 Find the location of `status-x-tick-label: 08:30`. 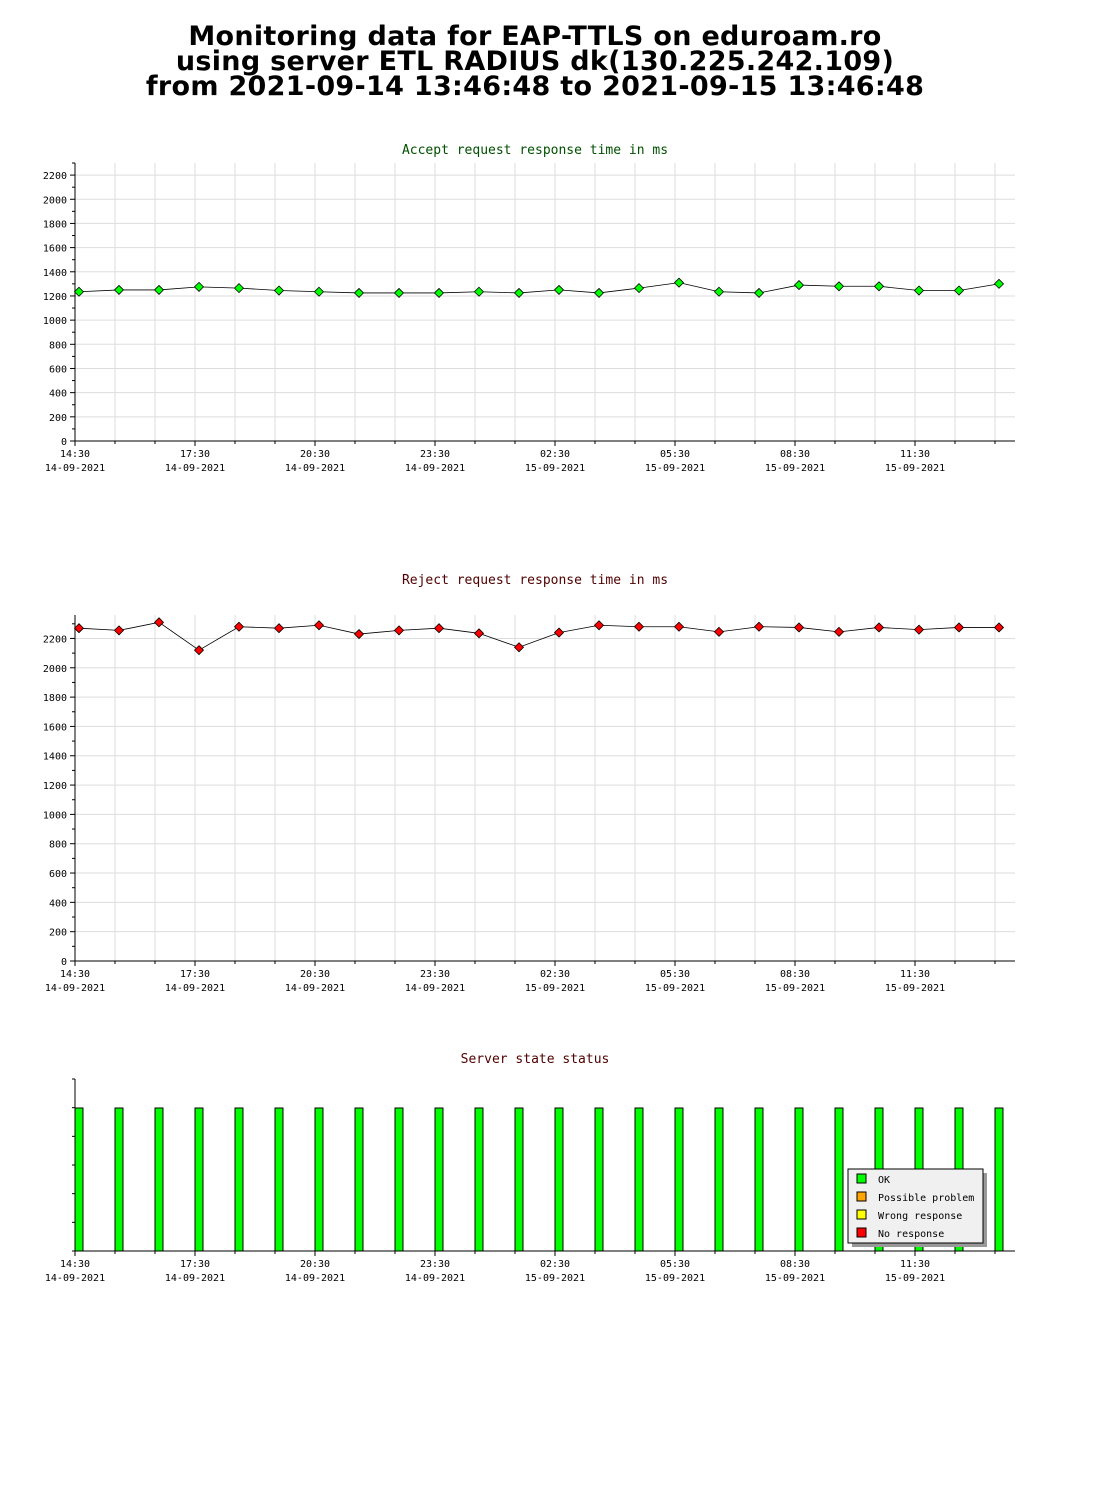

status-x-tick-label: 08:30 is located at coordinates (795, 1264).